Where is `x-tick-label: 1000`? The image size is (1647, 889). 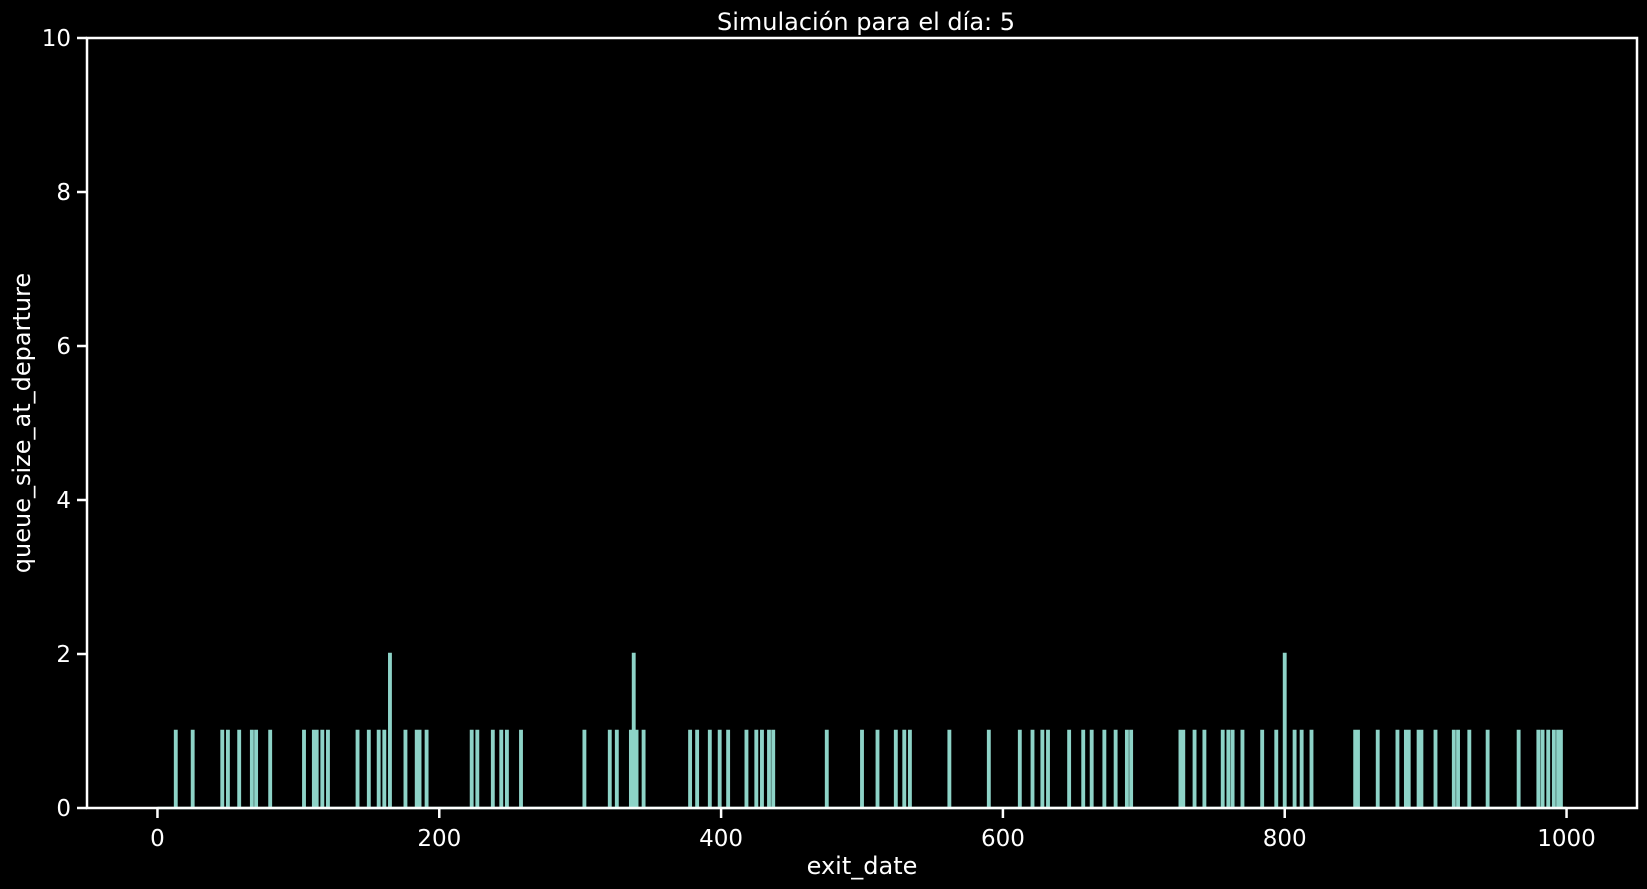 x-tick-label: 1000 is located at coordinates (1566, 839).